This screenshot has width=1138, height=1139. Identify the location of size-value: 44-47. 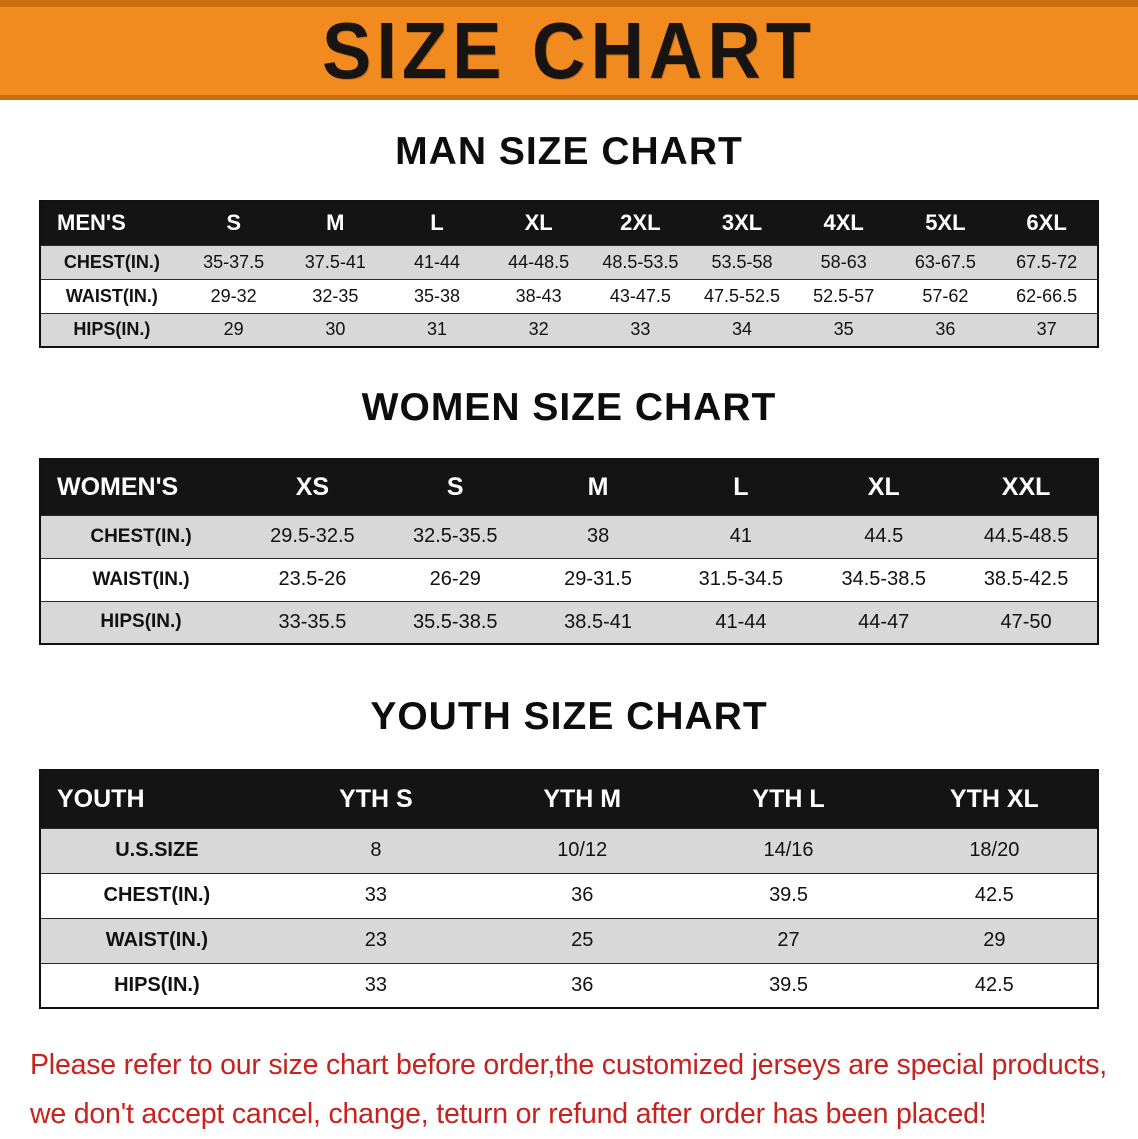
(884, 622).